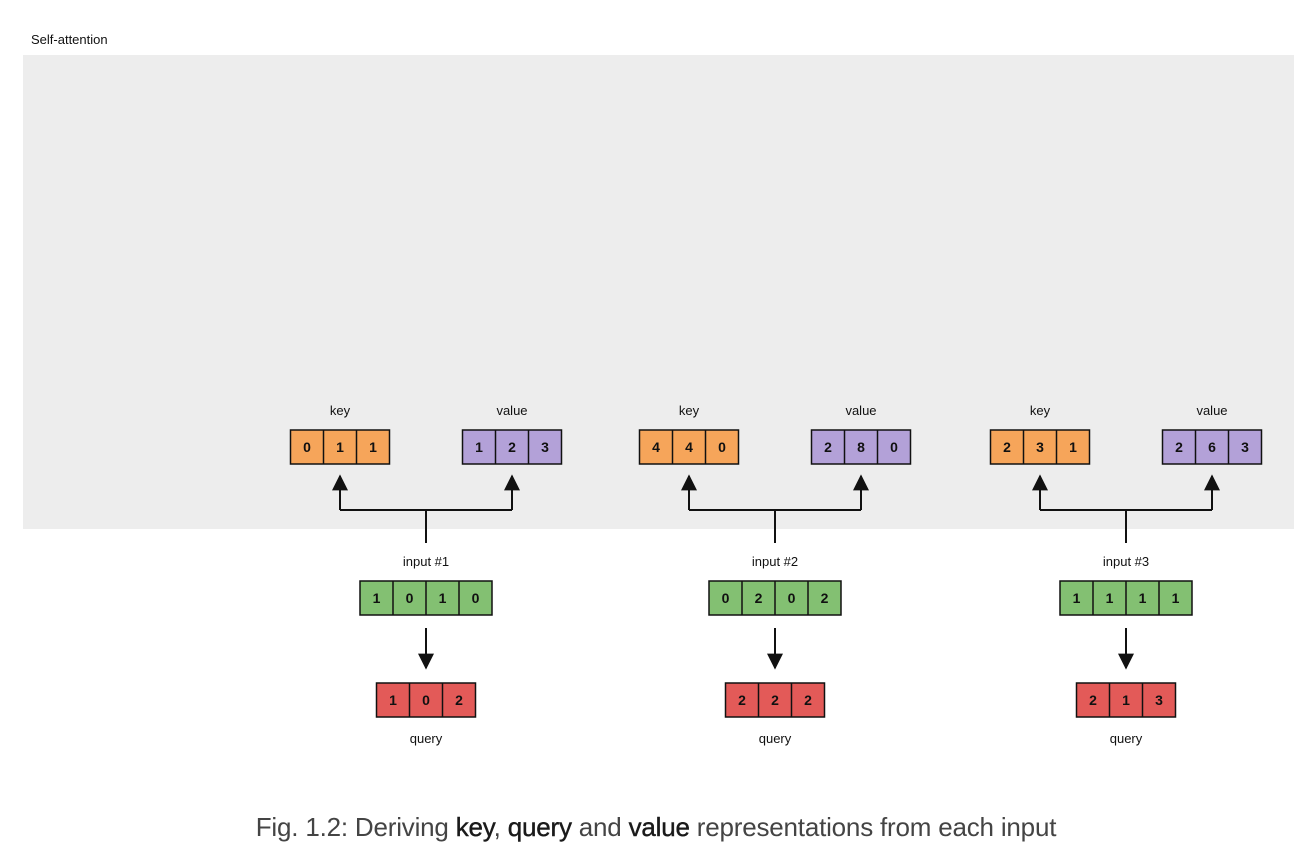 The image size is (1312, 860). I want to click on value-vector-cell: 8, so click(861, 447).